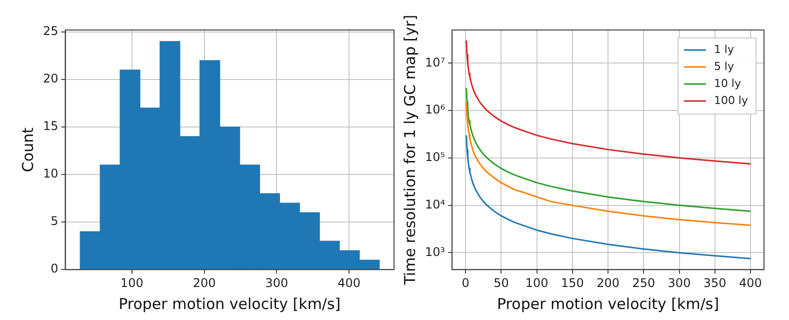 The image size is (789, 320). What do you see at coordinates (50, 79) in the screenshot?
I see `y-tick-label: 20` at bounding box center [50, 79].